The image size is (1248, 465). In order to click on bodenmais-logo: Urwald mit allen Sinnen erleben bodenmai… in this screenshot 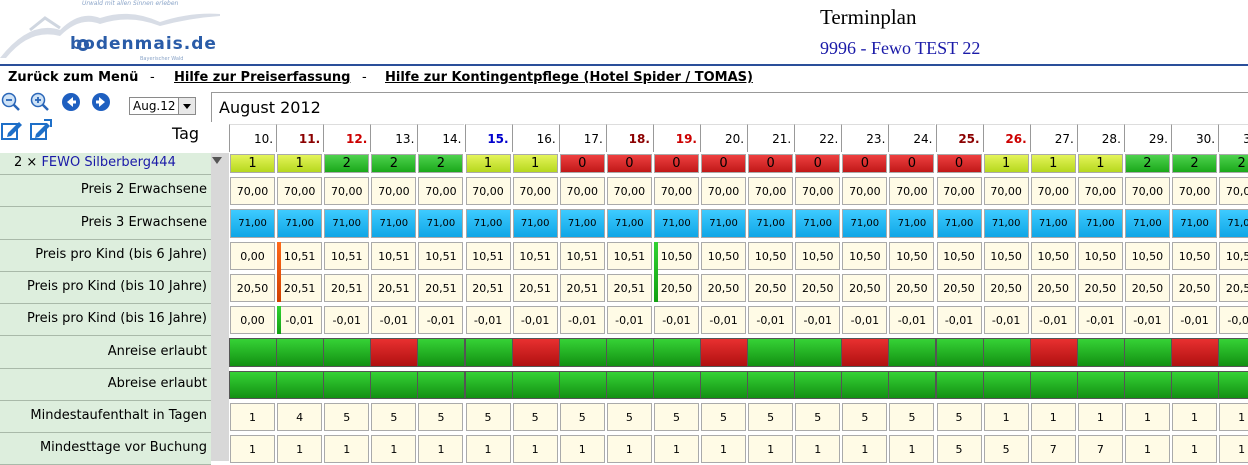, I will do `click(130, 32)`.